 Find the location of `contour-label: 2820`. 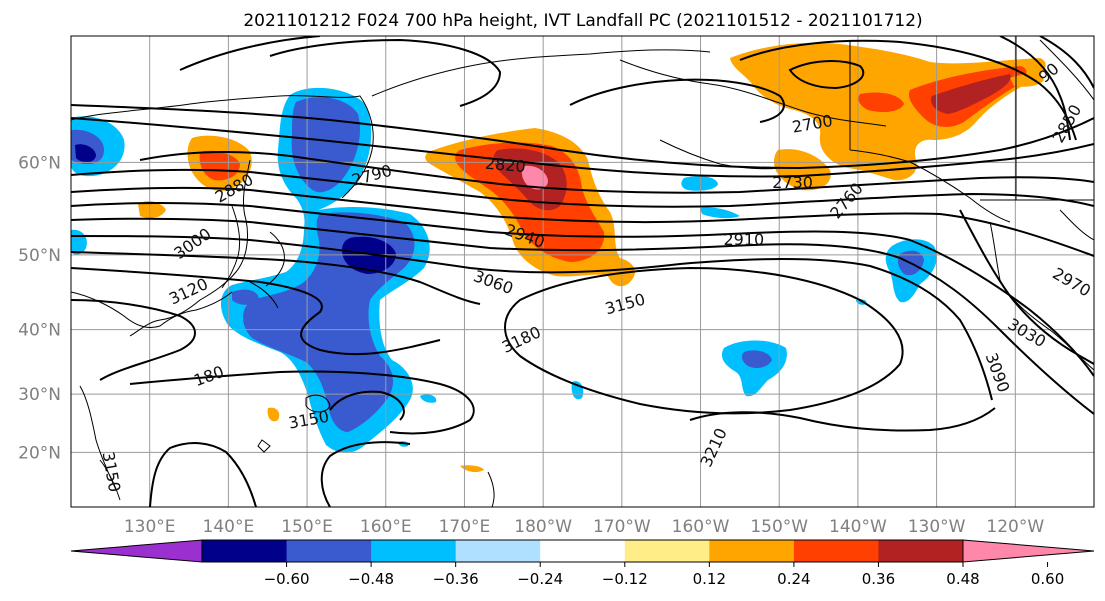

contour-label: 2820 is located at coordinates (505, 165).